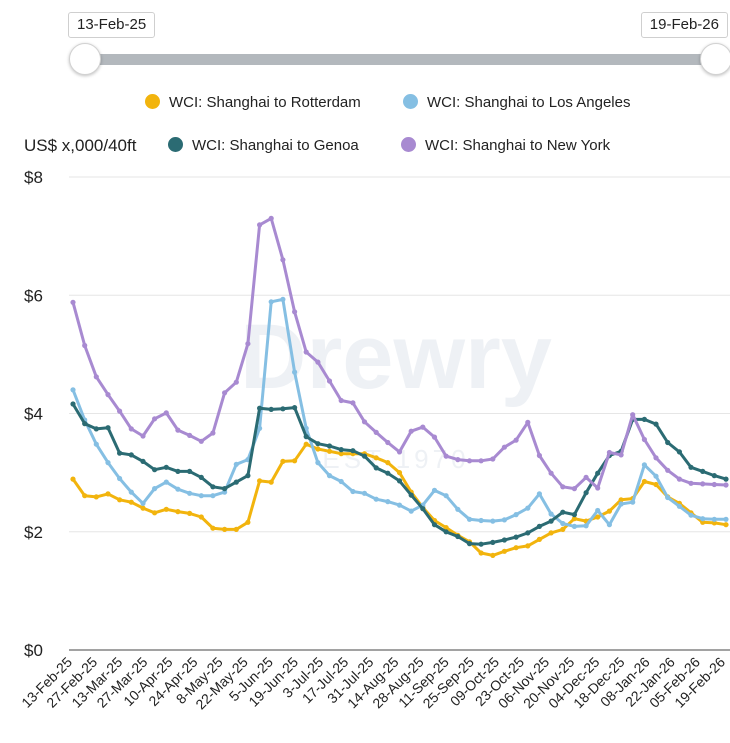 This screenshot has width=730, height=743. Describe the element at coordinates (529, 102) in the screenshot. I see `legend-label-los-angeles: WCI: Shanghai to Los Angeles` at that location.